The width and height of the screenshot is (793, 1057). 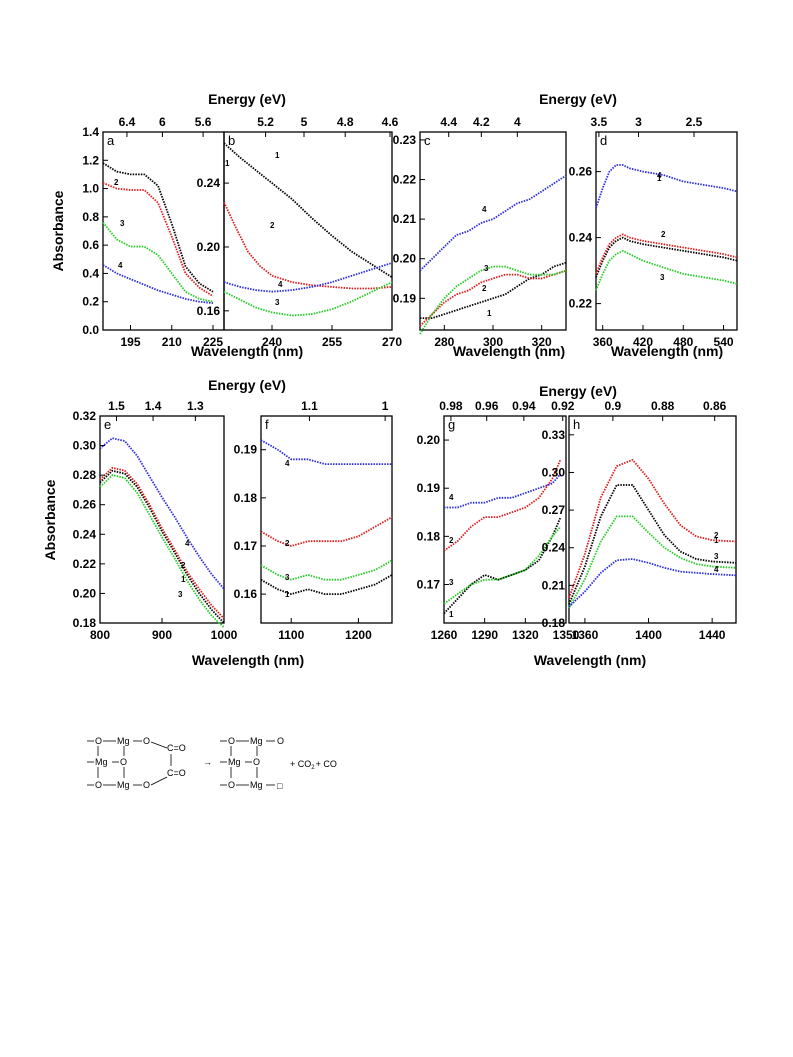 I want to click on toptick-label-c-0: 4.4, so click(x=448, y=122).